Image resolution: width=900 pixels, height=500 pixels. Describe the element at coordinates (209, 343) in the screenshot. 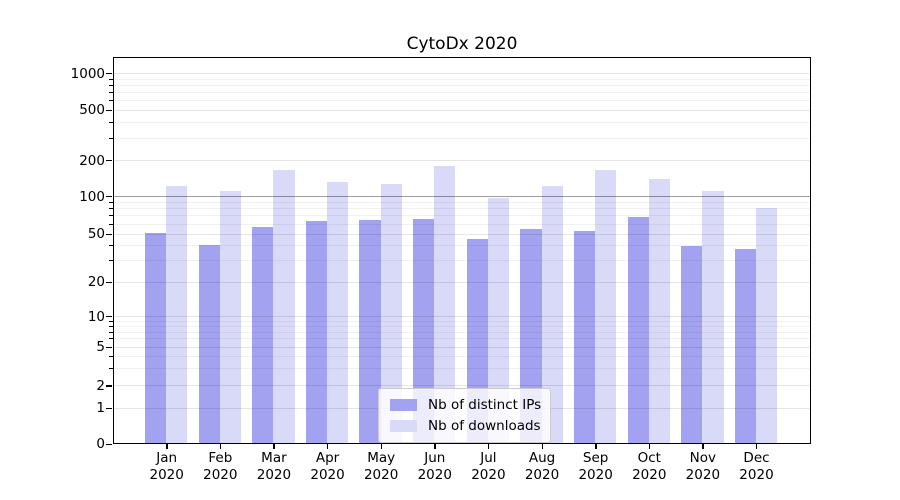

I see `bar-distinct-ips-feb` at that location.